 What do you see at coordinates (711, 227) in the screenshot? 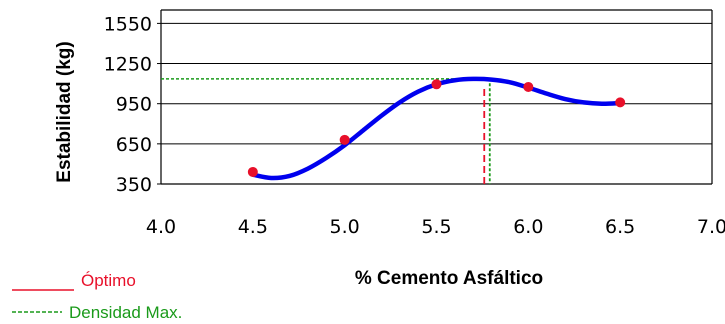
I see `x-tick-label: 7.0` at bounding box center [711, 227].